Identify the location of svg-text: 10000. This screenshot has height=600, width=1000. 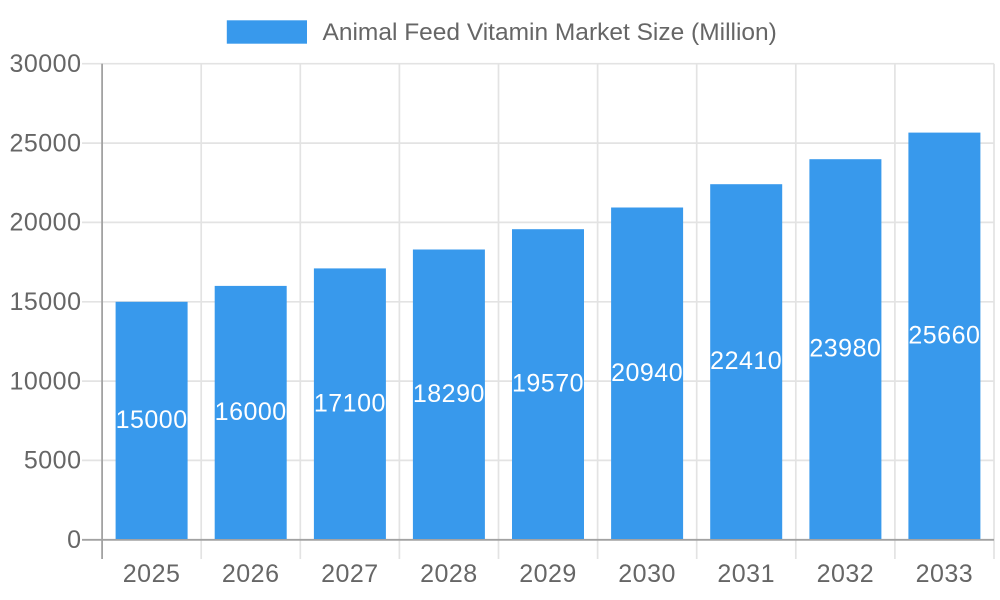
(45, 381).